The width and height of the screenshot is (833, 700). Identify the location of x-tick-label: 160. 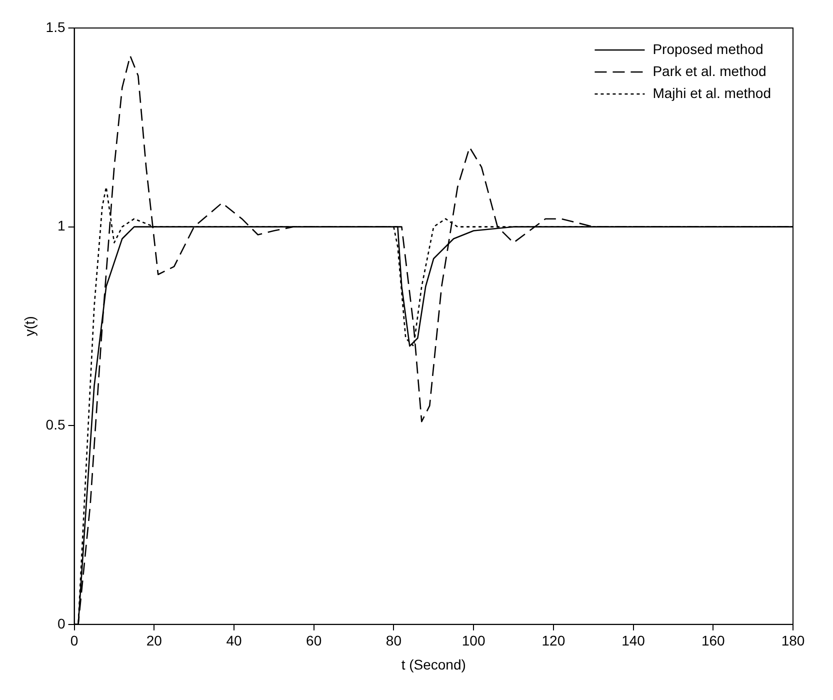
(713, 640).